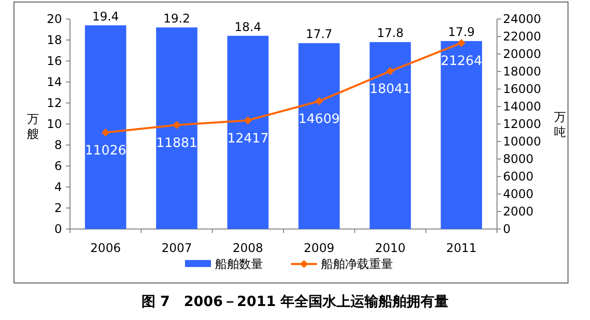  Describe the element at coordinates (58, 145) in the screenshot. I see `y-tick-label: 8` at that location.